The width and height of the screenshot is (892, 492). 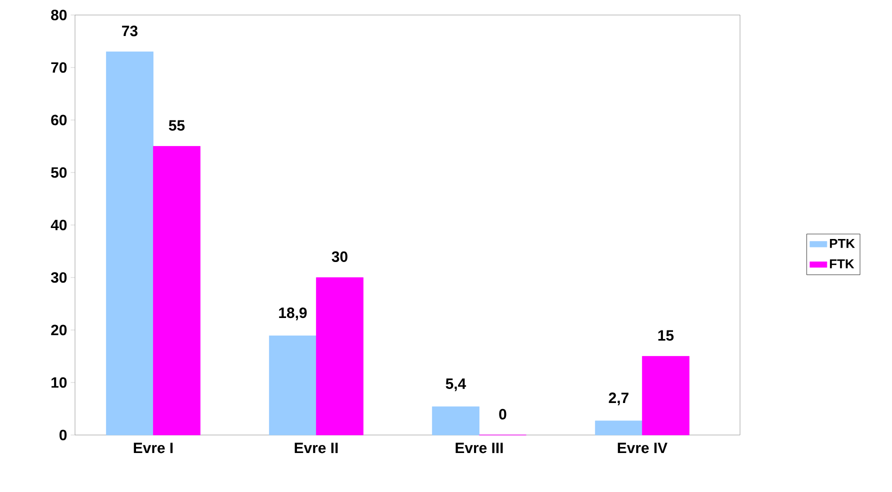 I want to click on y-tick-label: 30, so click(x=58, y=277).